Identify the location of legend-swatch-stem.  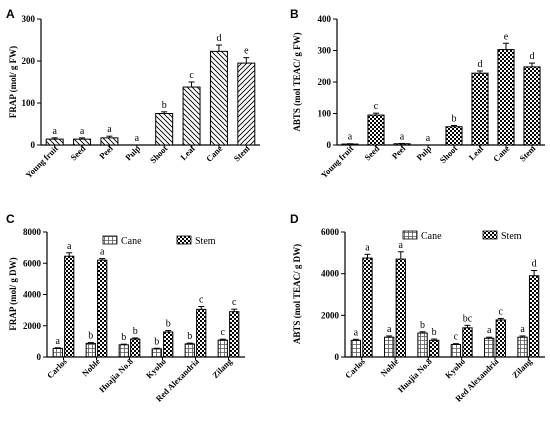
(184, 240).